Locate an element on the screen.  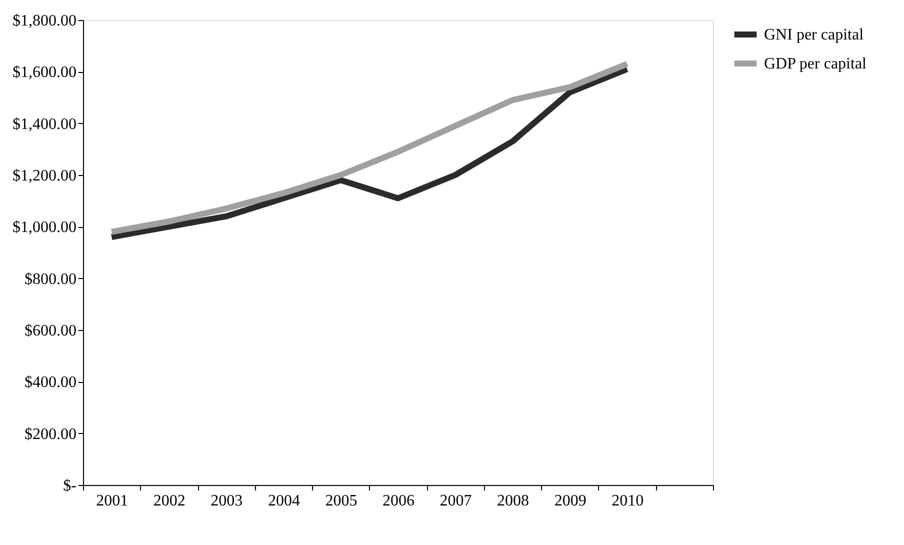
y-tick-label: $800.00 is located at coordinates (50, 279).